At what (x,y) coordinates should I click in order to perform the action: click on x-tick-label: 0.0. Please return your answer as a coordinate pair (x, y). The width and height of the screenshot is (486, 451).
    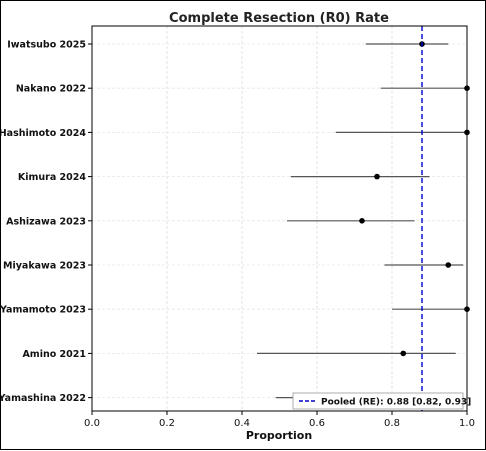
    Looking at the image, I should click on (92, 423).